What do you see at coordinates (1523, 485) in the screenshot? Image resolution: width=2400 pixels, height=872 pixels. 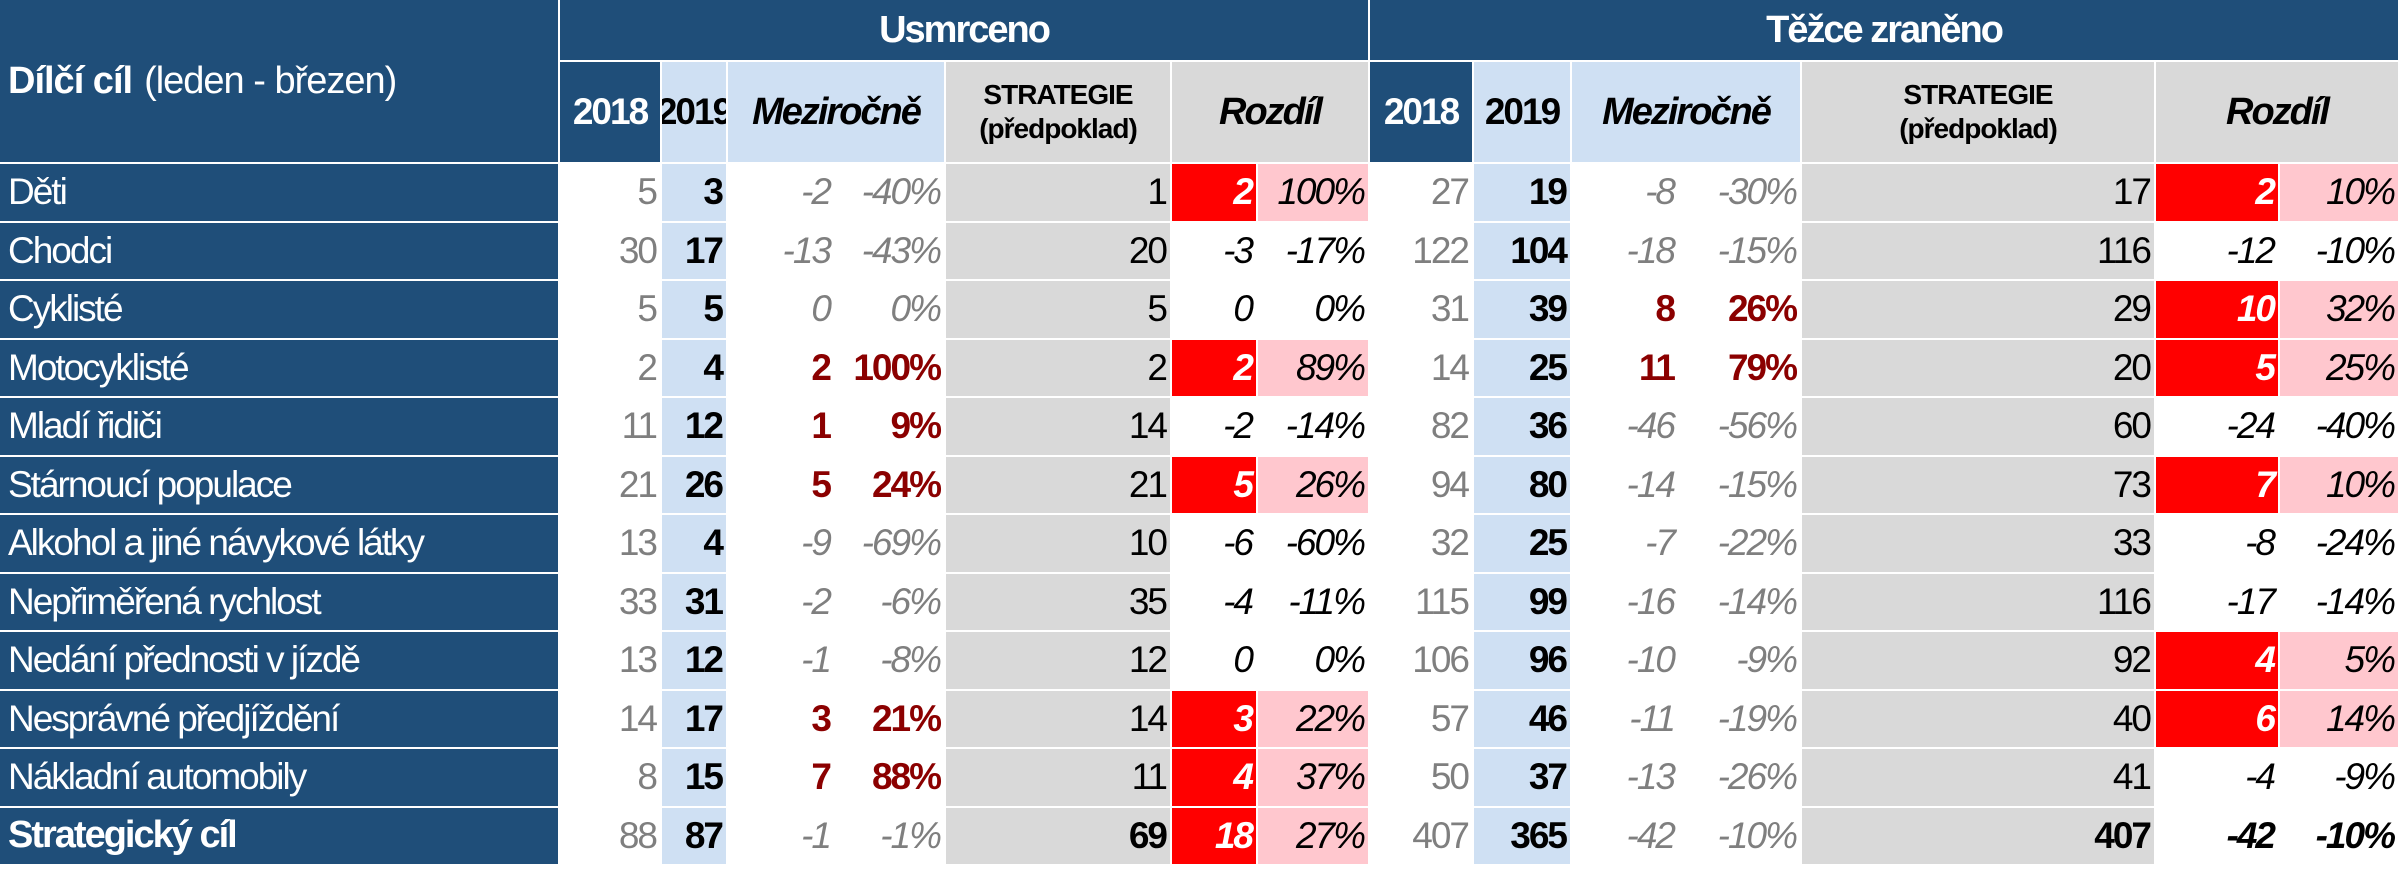 I see `injured-2019: 80` at bounding box center [1523, 485].